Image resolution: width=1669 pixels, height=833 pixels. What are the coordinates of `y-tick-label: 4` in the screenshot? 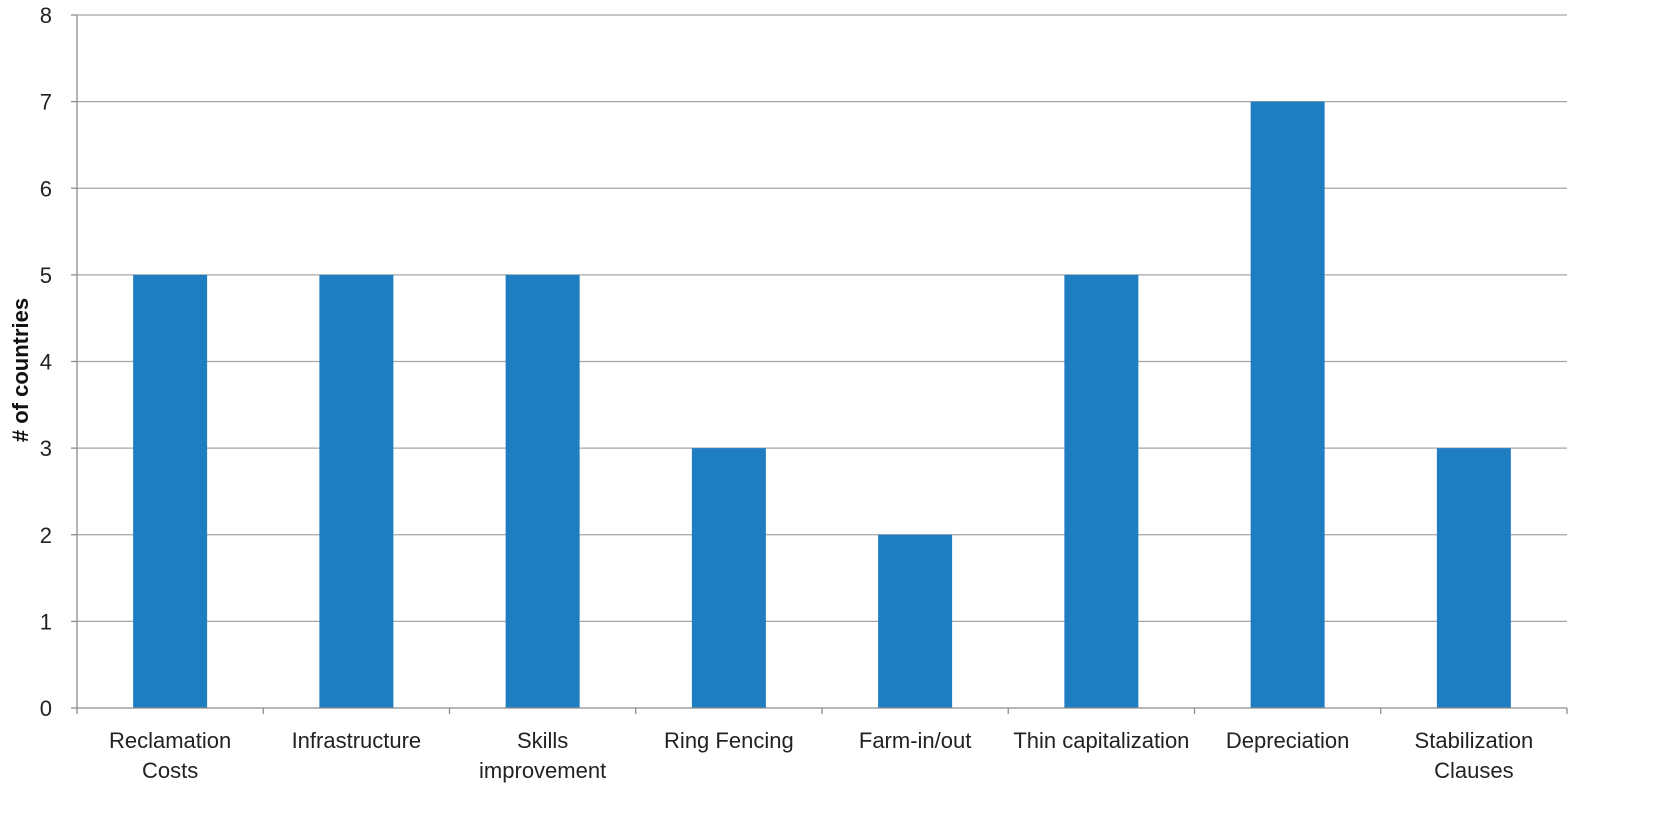 It's located at (46, 362).